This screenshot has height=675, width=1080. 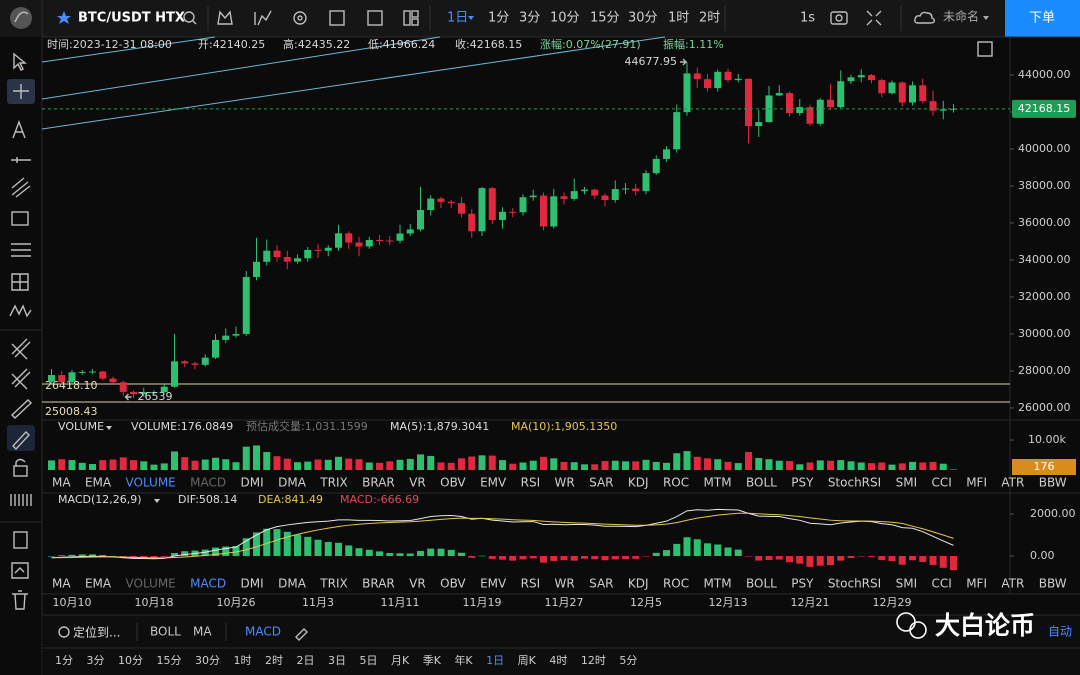 I want to click on study-tab: MA, so click(x=202, y=632).